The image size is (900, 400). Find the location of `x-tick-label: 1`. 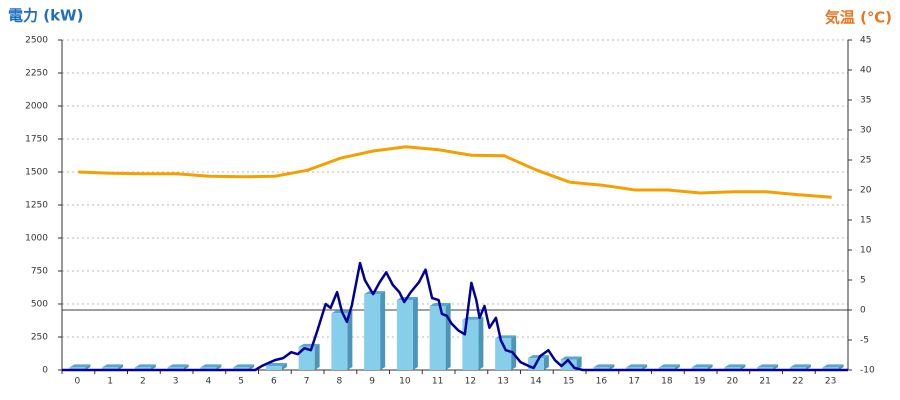

x-tick-label: 1 is located at coordinates (110, 382).